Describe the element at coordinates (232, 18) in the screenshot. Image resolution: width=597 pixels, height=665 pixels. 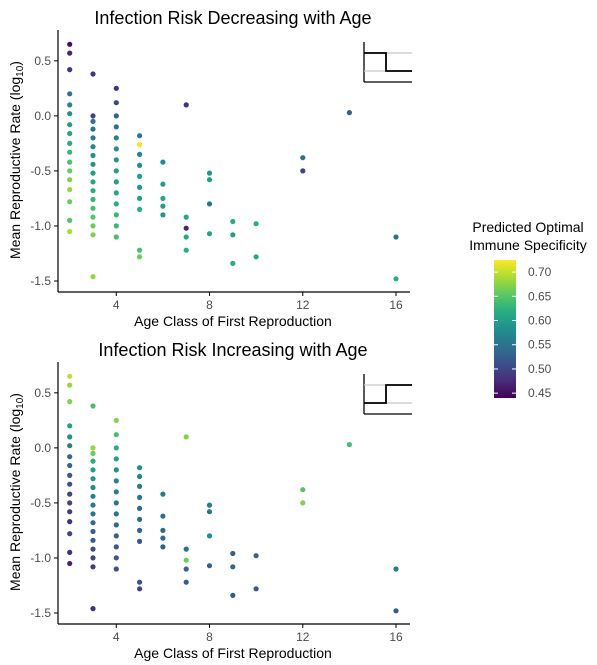
I see `panel-title: Infection Risk Decreasing with Age` at that location.